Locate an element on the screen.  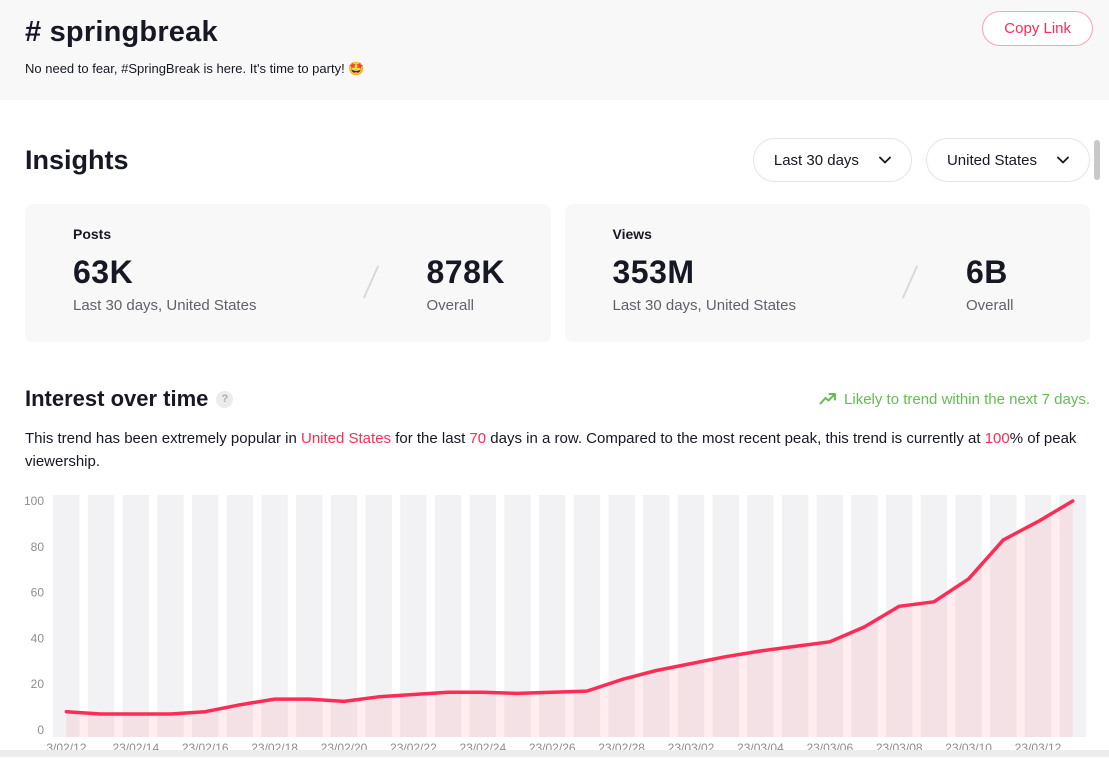
trend-prediction-text: Likely to trend within the next 7 days. is located at coordinates (967, 399).